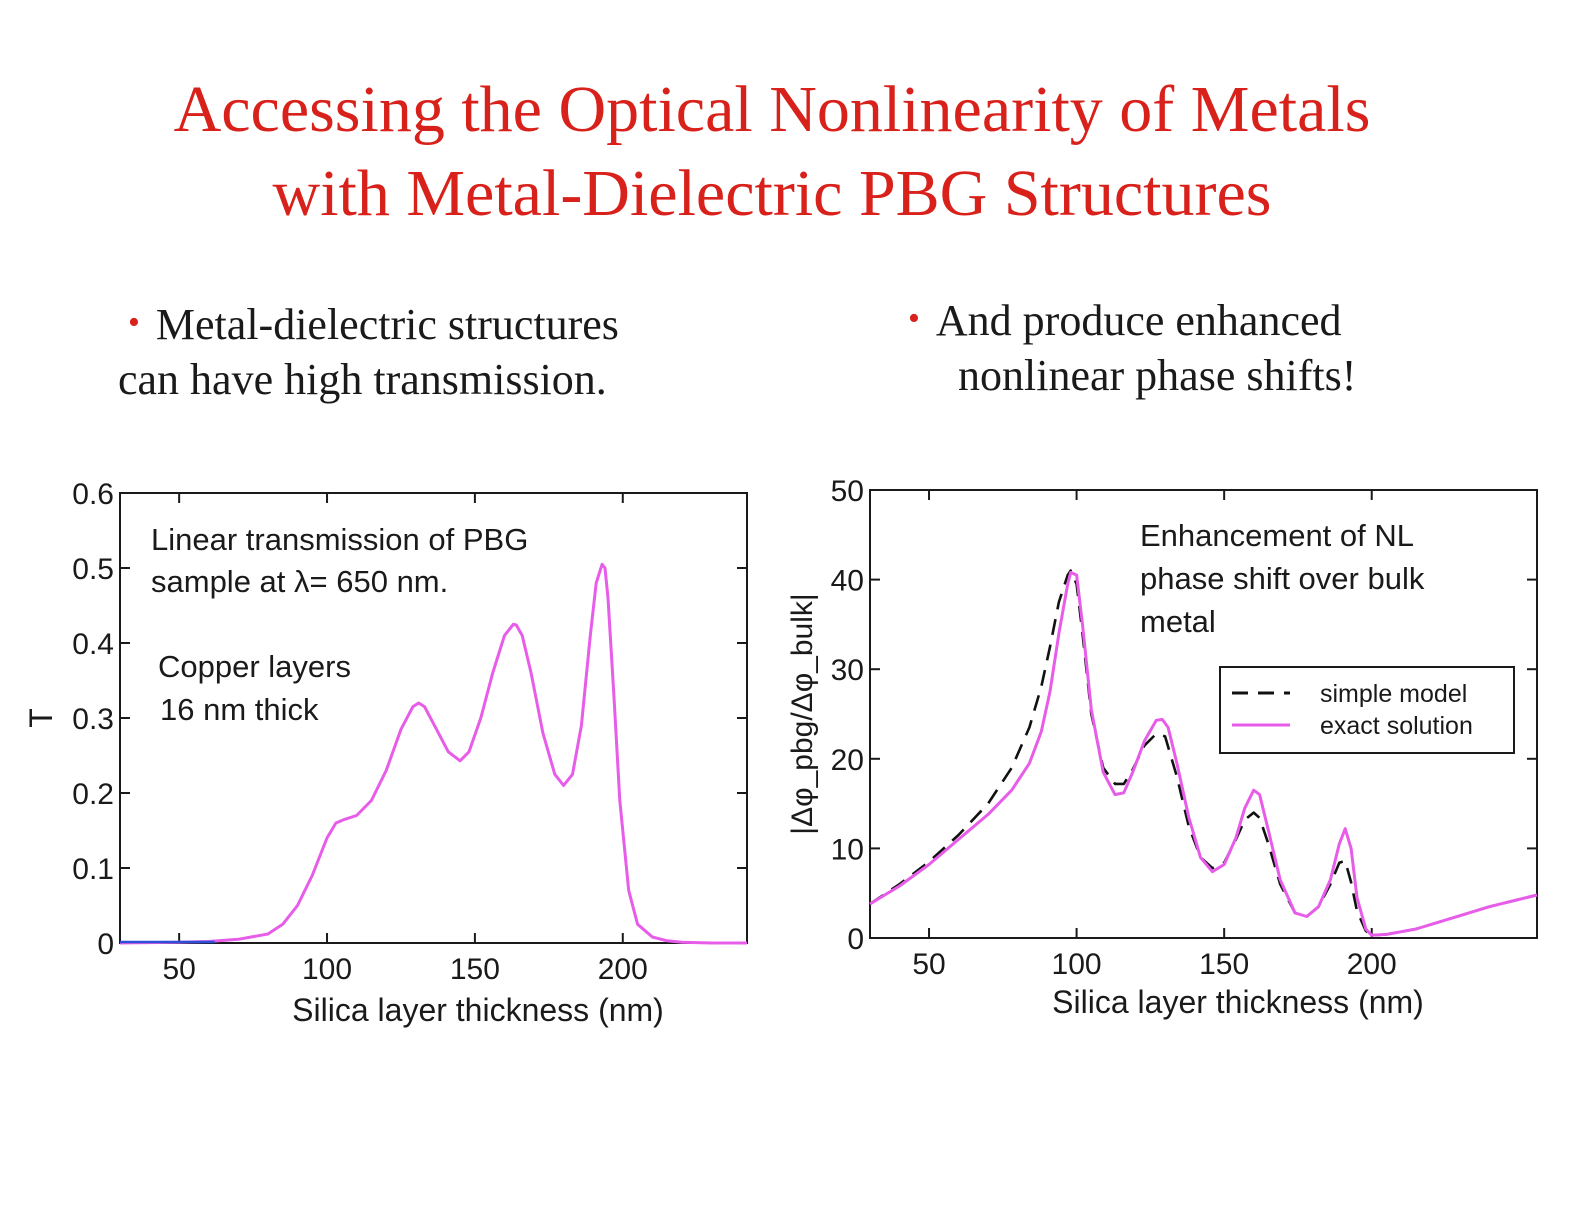 The width and height of the screenshot is (1584, 1223). What do you see at coordinates (93, 719) in the screenshot?
I see `transmission-y-tick-label: 0.3` at bounding box center [93, 719].